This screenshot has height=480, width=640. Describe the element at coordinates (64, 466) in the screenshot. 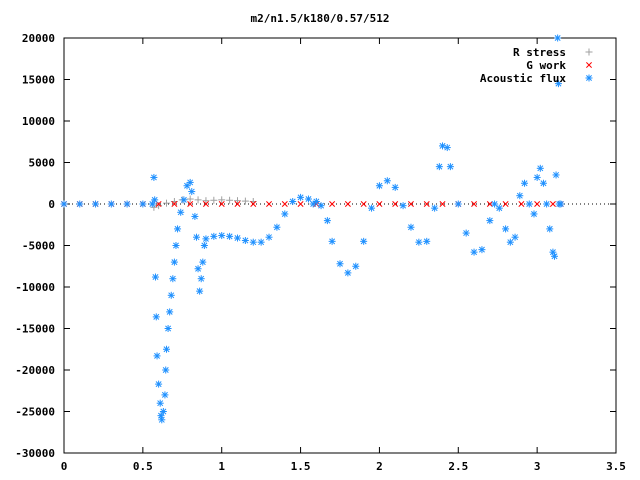

I see `x-tick-label: 0` at that location.